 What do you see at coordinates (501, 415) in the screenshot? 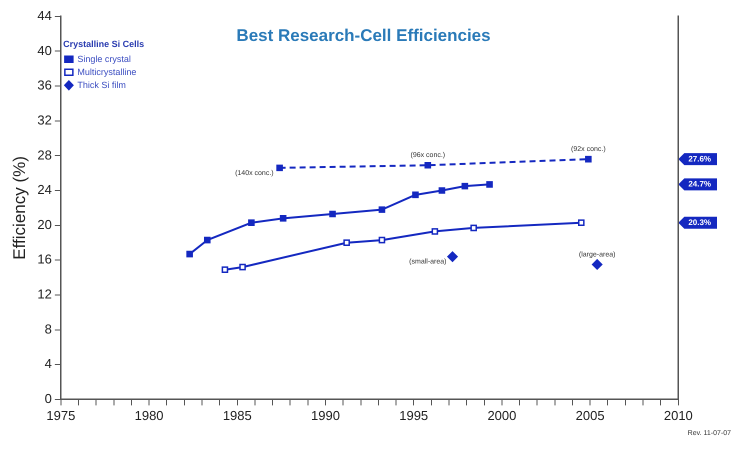
I see `x-tick-label: 2000` at bounding box center [501, 415].